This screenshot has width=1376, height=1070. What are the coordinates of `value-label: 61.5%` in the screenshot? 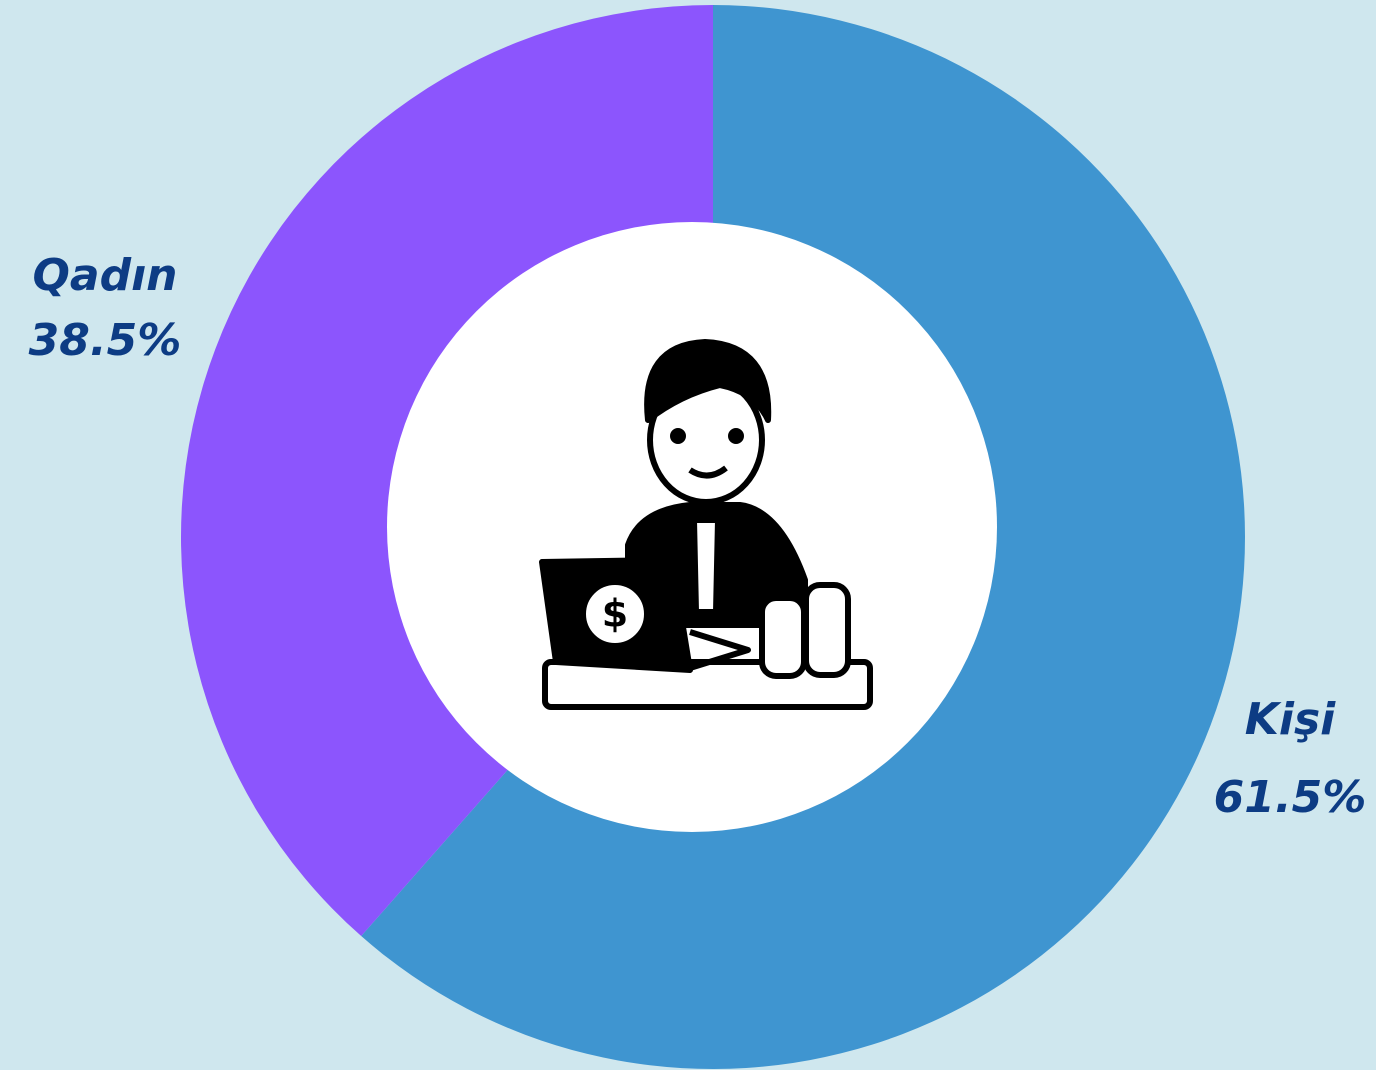 It's located at (1290, 797).